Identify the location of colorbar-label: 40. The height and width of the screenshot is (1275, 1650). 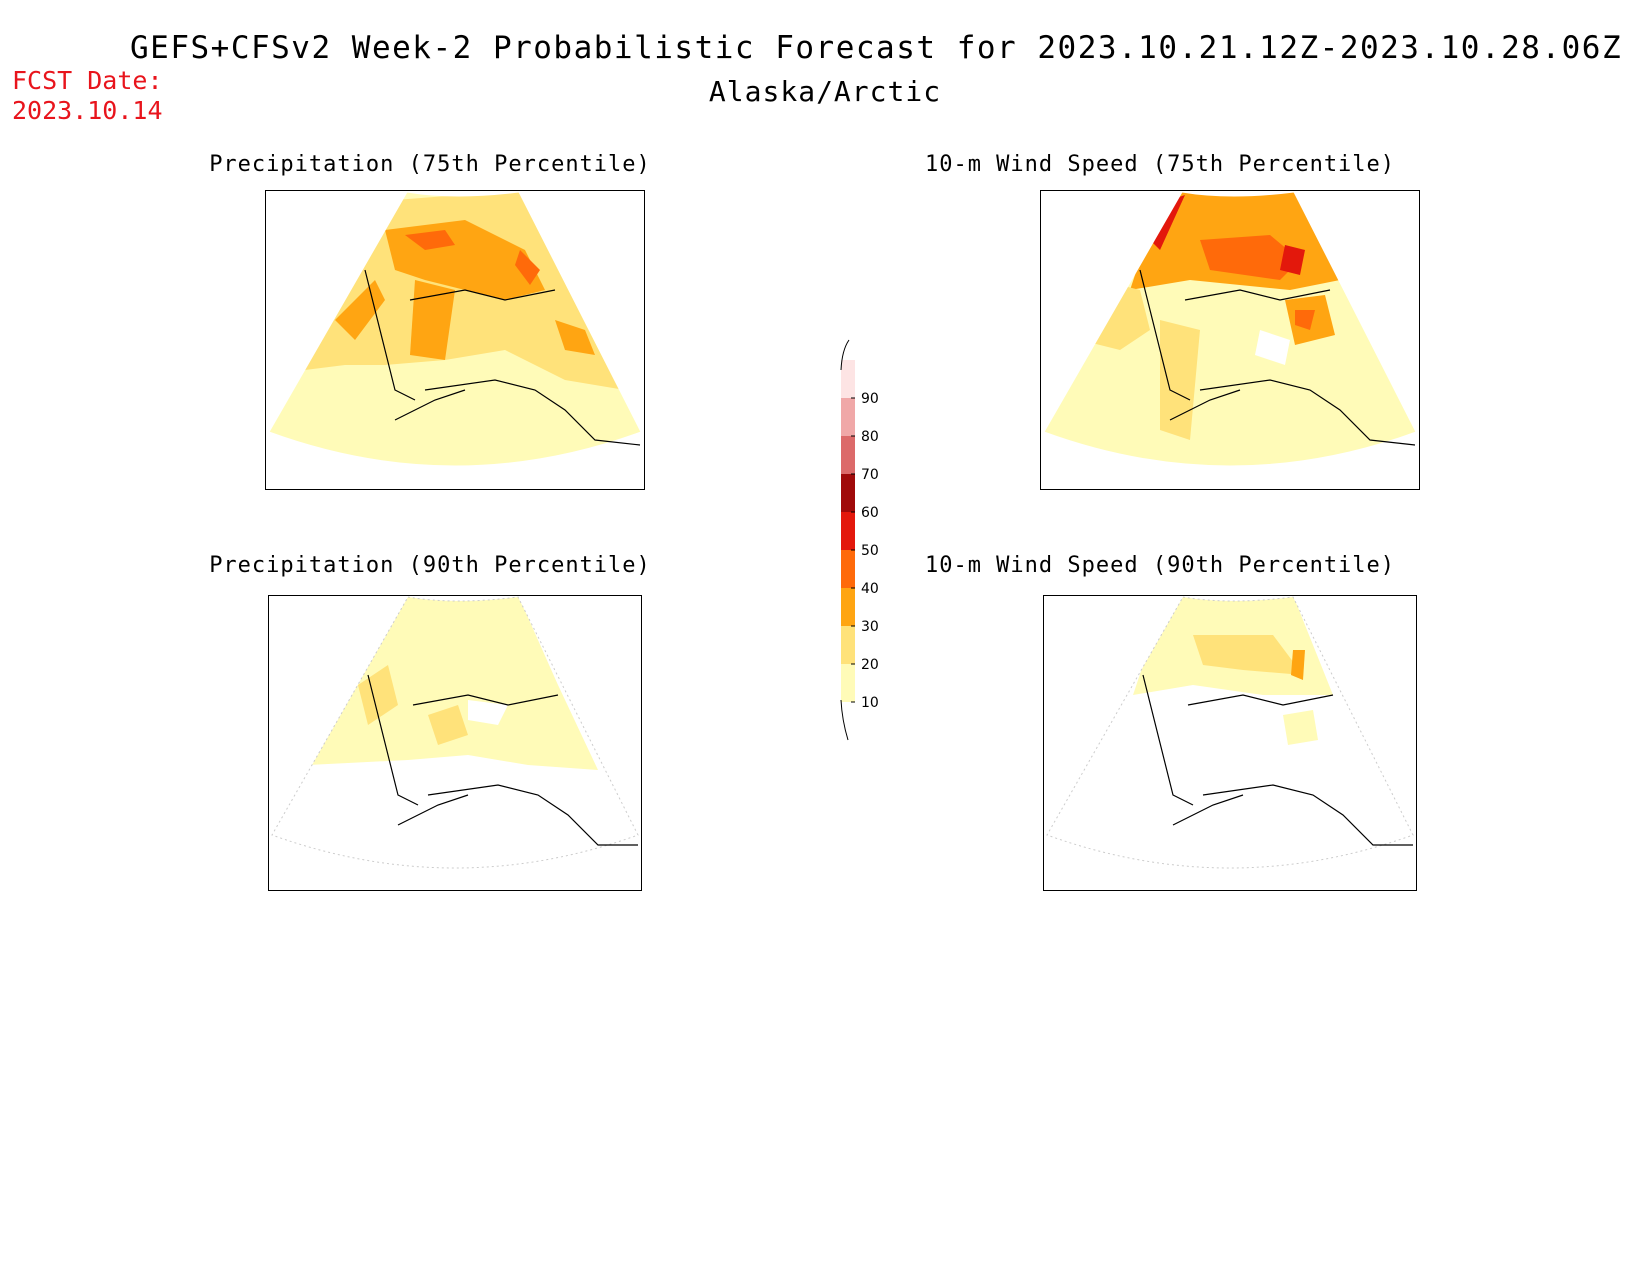
(870, 589).